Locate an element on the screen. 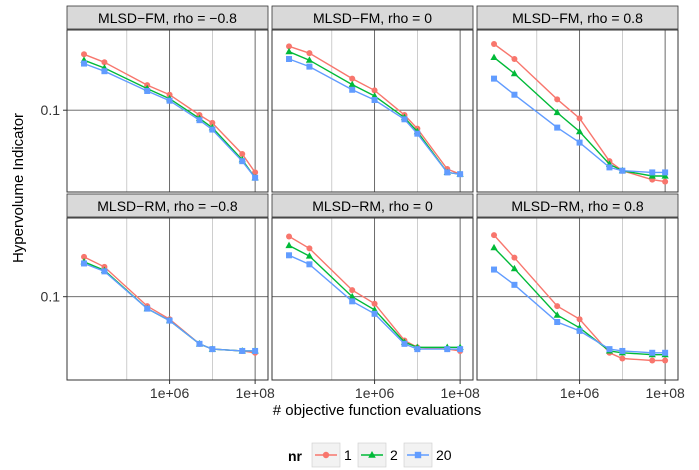 This screenshot has width=699, height=470. facet-panel: MLSD−RM, rho = 0.8 1e+06 1e+08 is located at coordinates (580, 297).